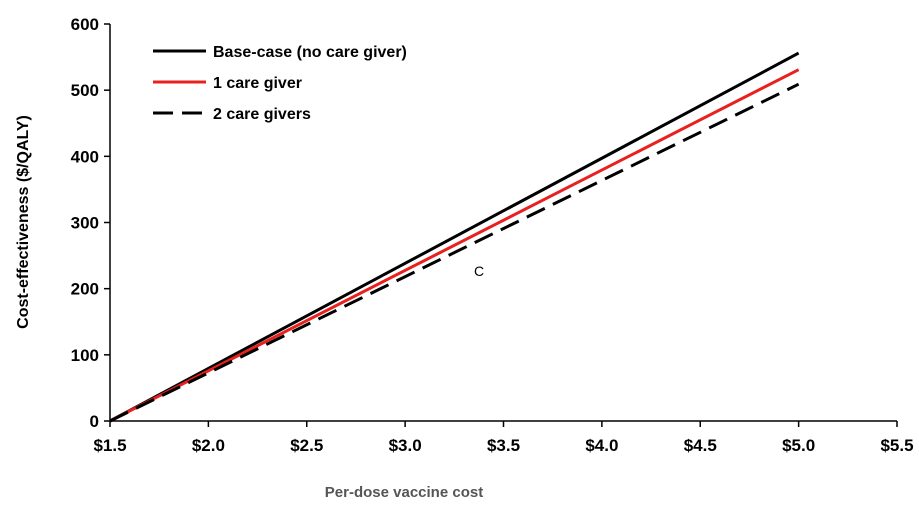 This screenshot has width=919, height=506. Describe the element at coordinates (85, 223) in the screenshot. I see `y-tick-label: 300` at that location.